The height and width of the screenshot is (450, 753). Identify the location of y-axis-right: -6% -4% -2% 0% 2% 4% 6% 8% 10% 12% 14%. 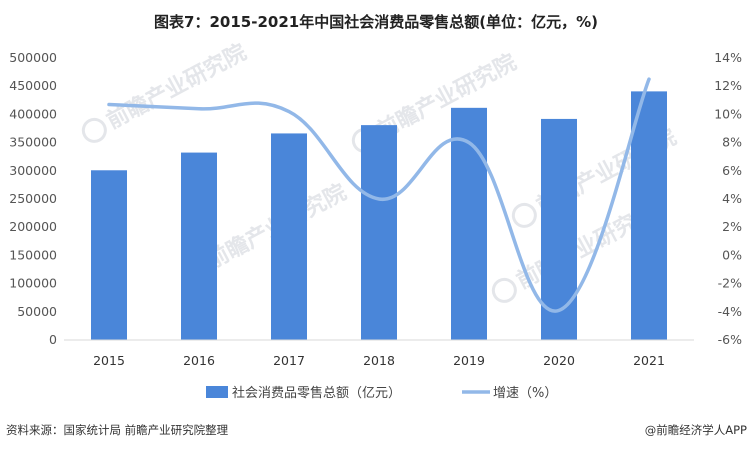
(728, 198).